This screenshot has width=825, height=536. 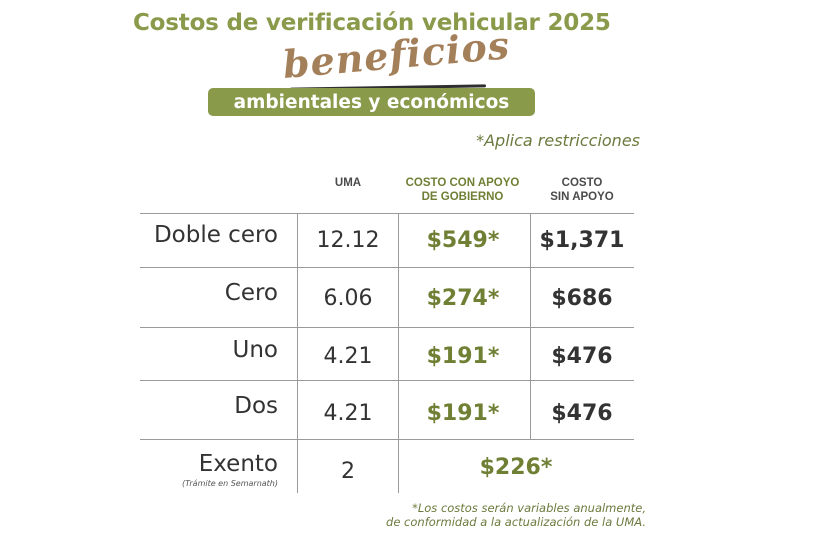 What do you see at coordinates (348, 298) in the screenshot?
I see `uma-value: 6.06` at bounding box center [348, 298].